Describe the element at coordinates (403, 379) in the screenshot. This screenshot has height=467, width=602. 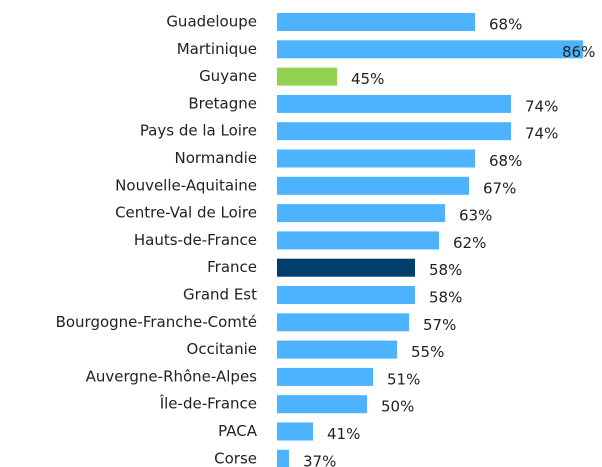
I see `value-label: 51%` at that location.